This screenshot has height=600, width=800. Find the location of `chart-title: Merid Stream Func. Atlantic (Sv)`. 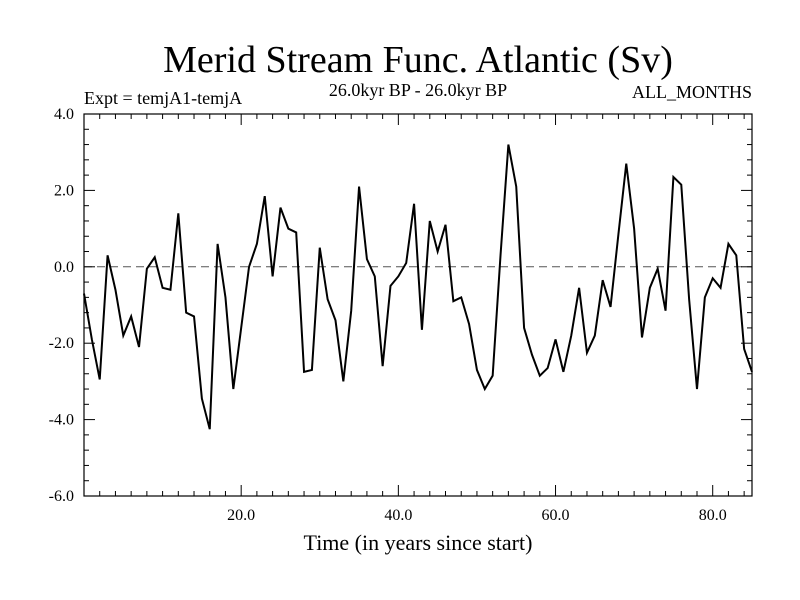

chart-title: Merid Stream Func. Atlantic (Sv) is located at coordinates (418, 60).